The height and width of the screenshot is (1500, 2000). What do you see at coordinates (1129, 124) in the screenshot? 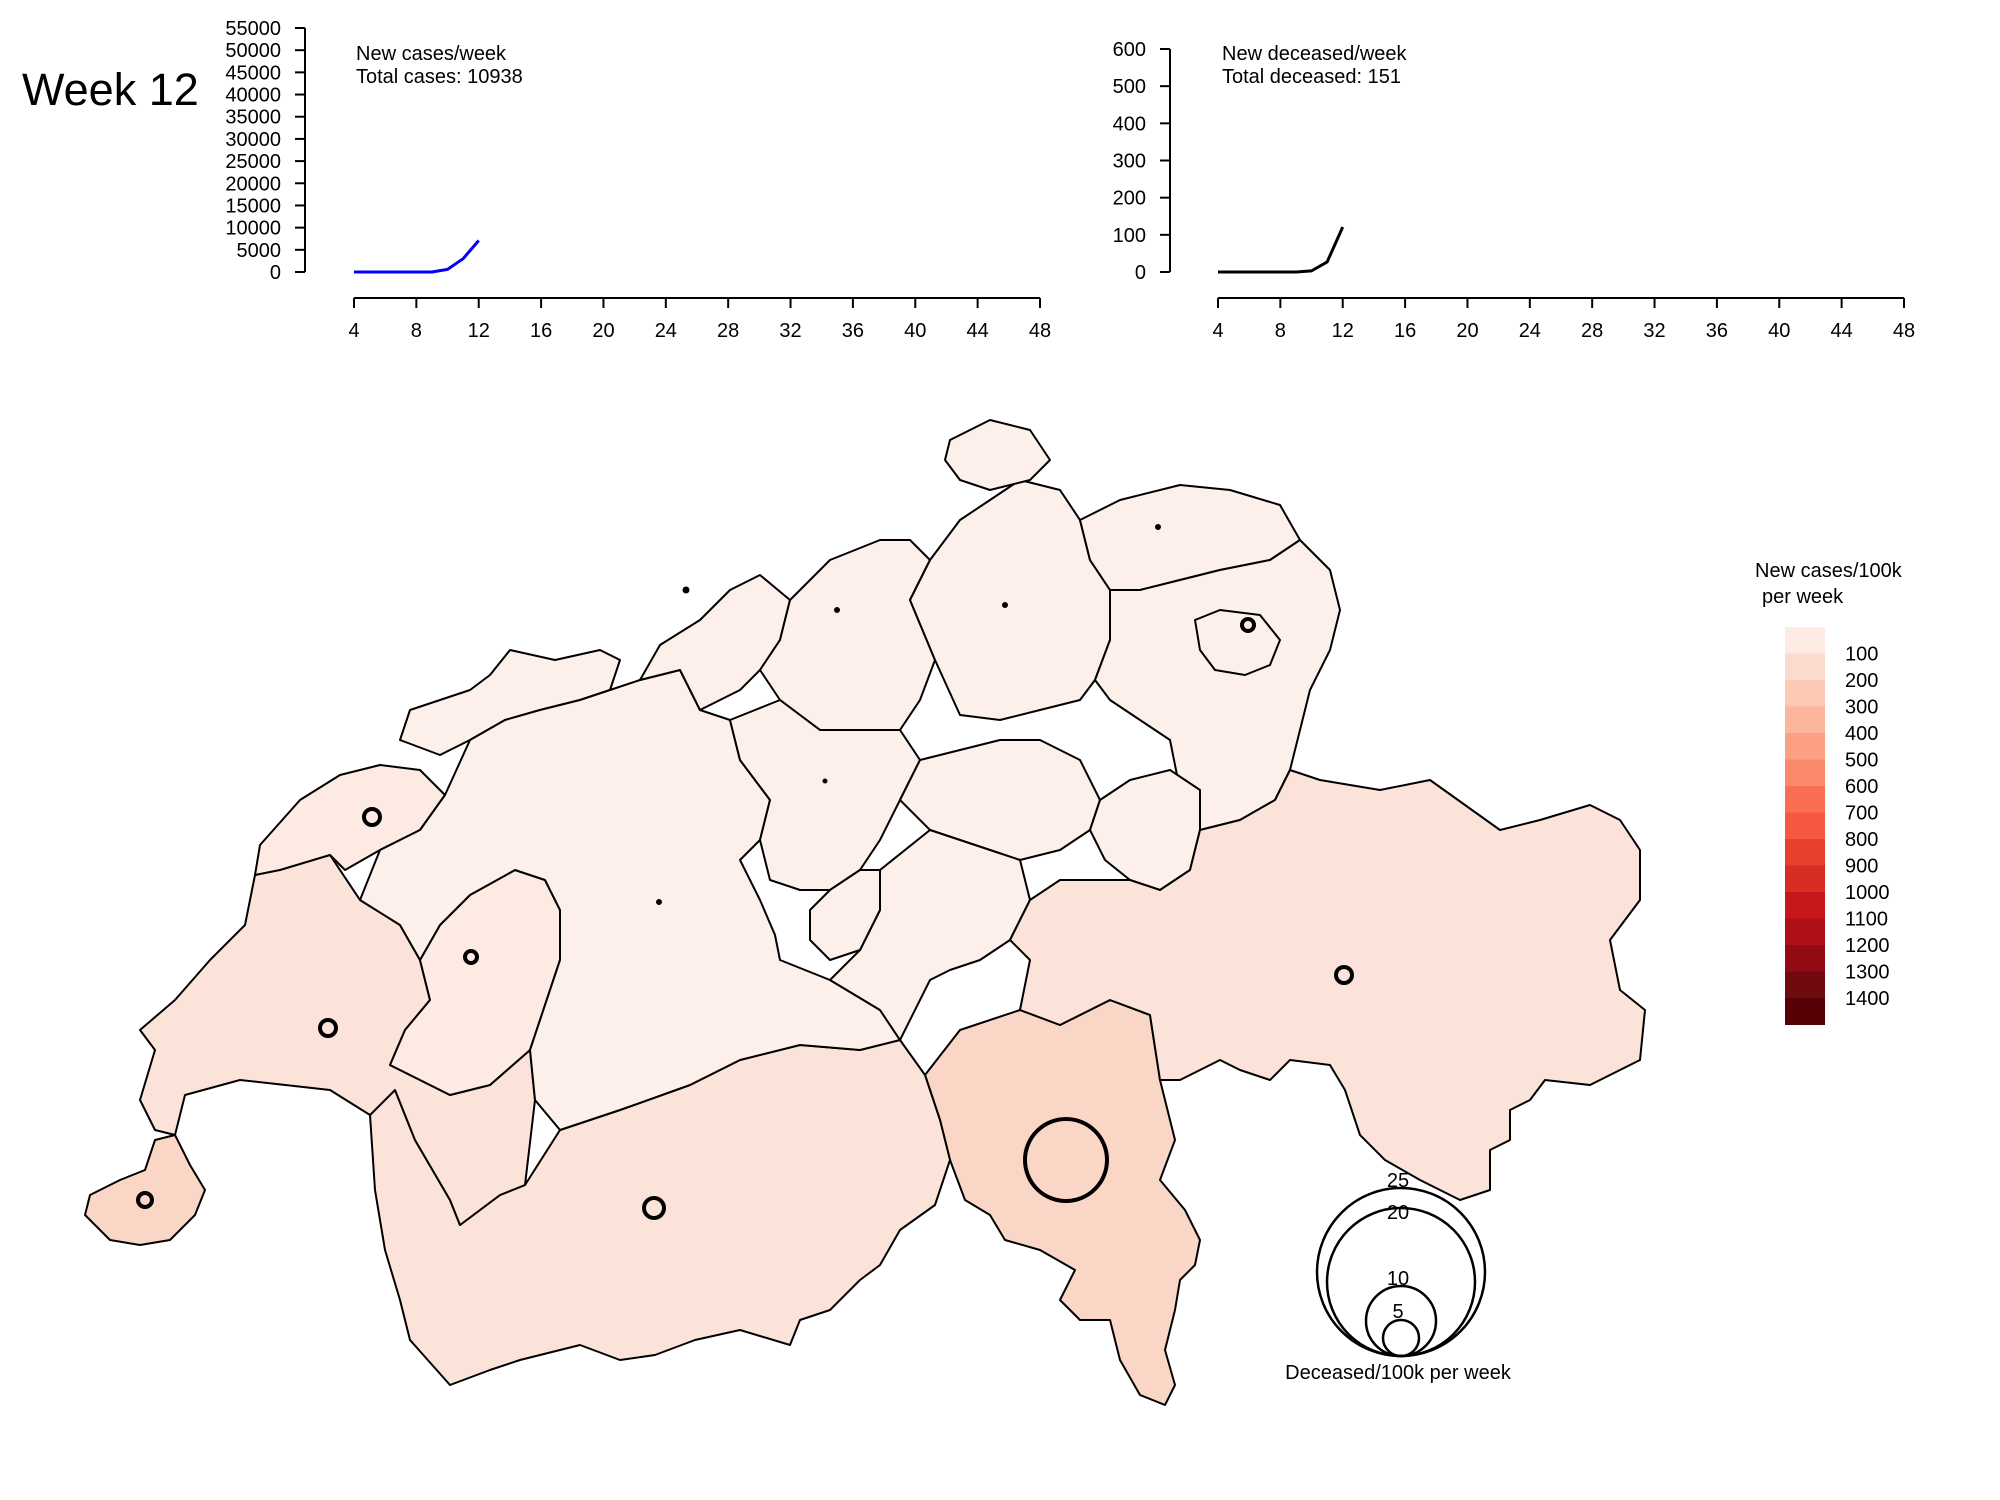
I see `deceased-y-tick-label: 400` at bounding box center [1129, 124].